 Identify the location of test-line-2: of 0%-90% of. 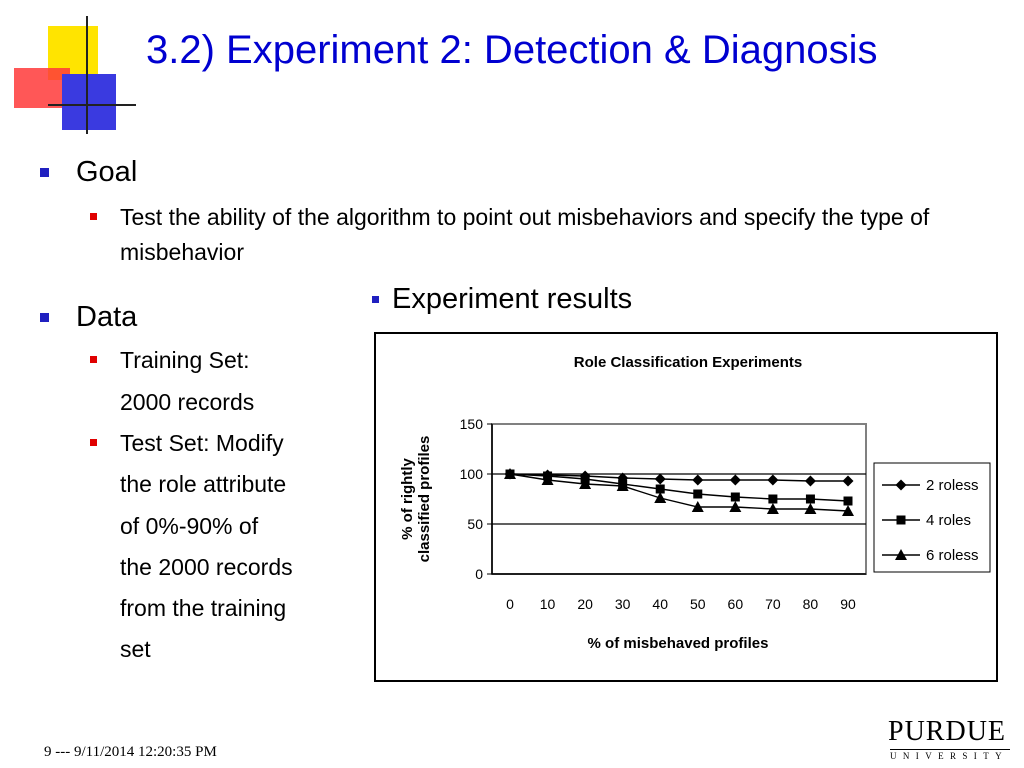
(189, 526).